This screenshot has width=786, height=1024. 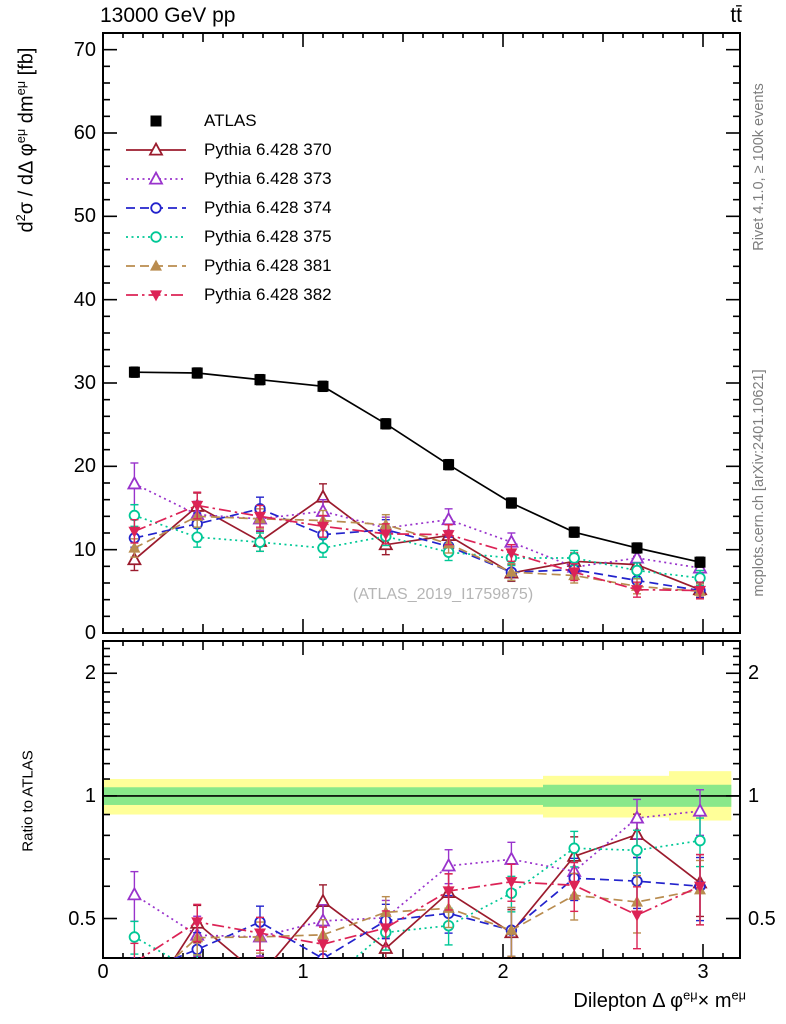 What do you see at coordinates (168, 15) in the screenshot?
I see `beam-energy-label: 13000 GeV pp` at bounding box center [168, 15].